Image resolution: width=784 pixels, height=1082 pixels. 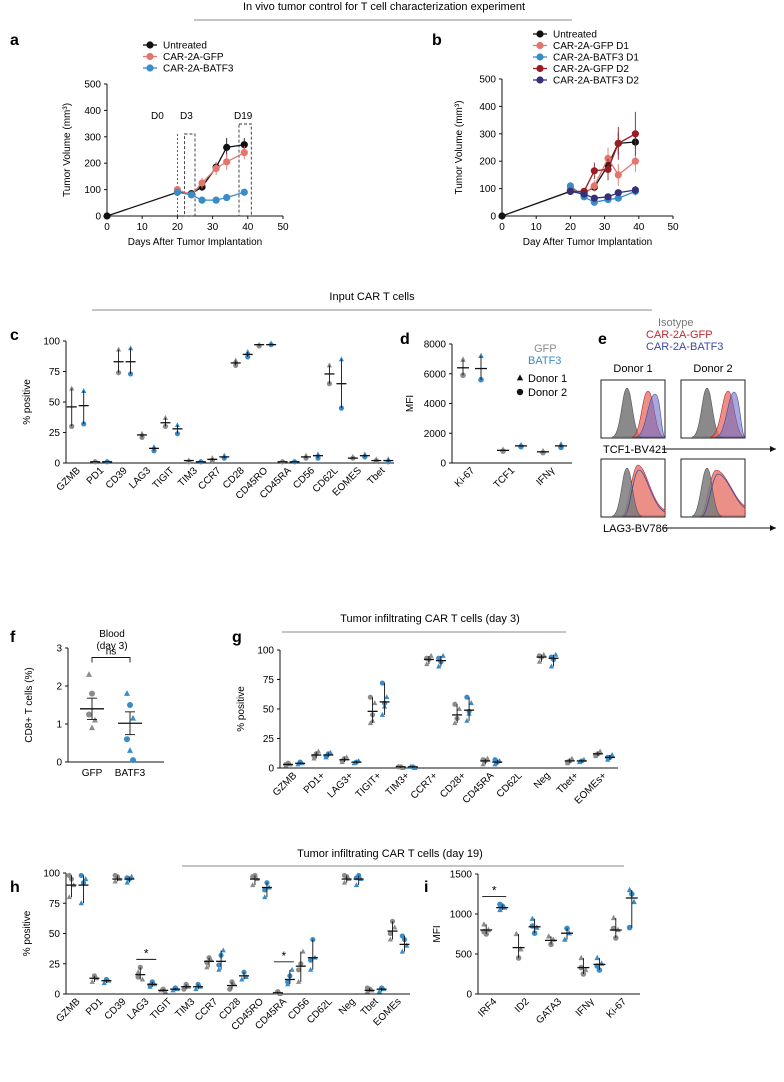 I want to click on y-tick-label: 1, so click(x=59, y=725).